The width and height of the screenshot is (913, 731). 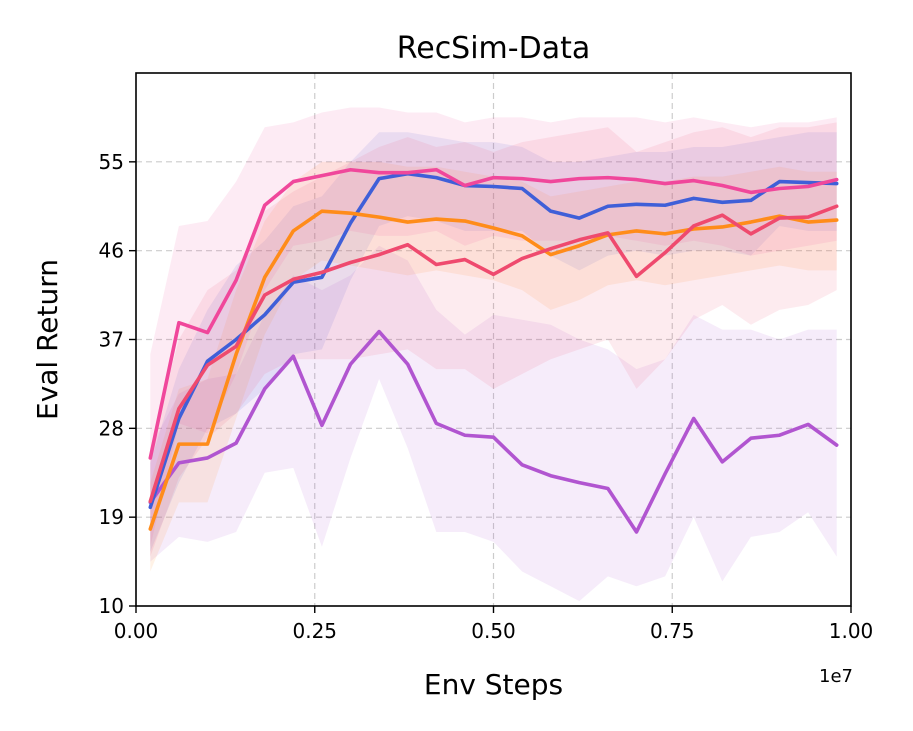 What do you see at coordinates (111, 340) in the screenshot?
I see `y-tick-label: 37` at bounding box center [111, 340].